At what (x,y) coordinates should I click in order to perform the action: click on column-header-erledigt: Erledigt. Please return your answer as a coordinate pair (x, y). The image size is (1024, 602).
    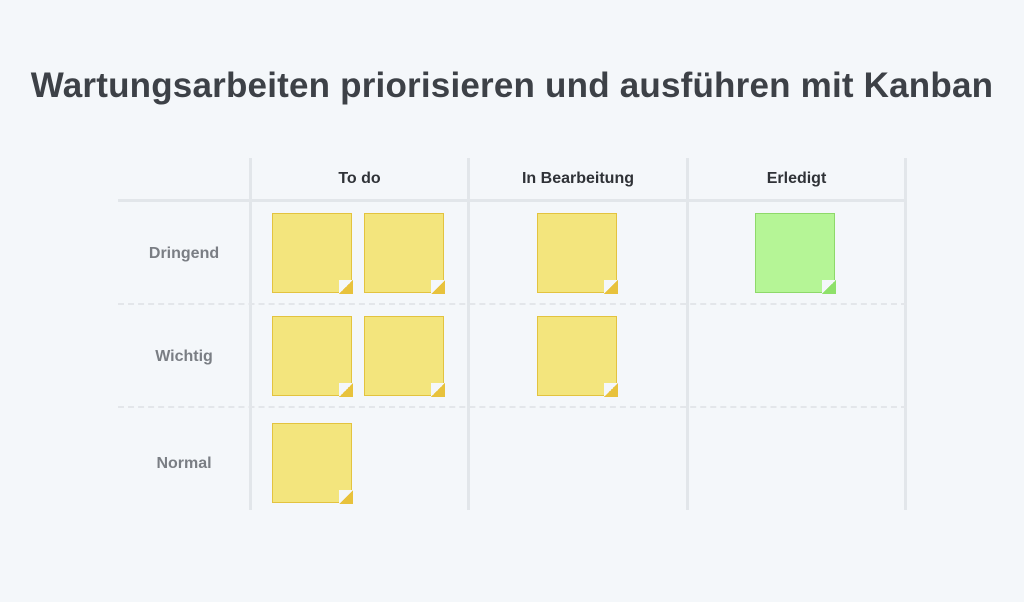
    Looking at the image, I should click on (796, 178).